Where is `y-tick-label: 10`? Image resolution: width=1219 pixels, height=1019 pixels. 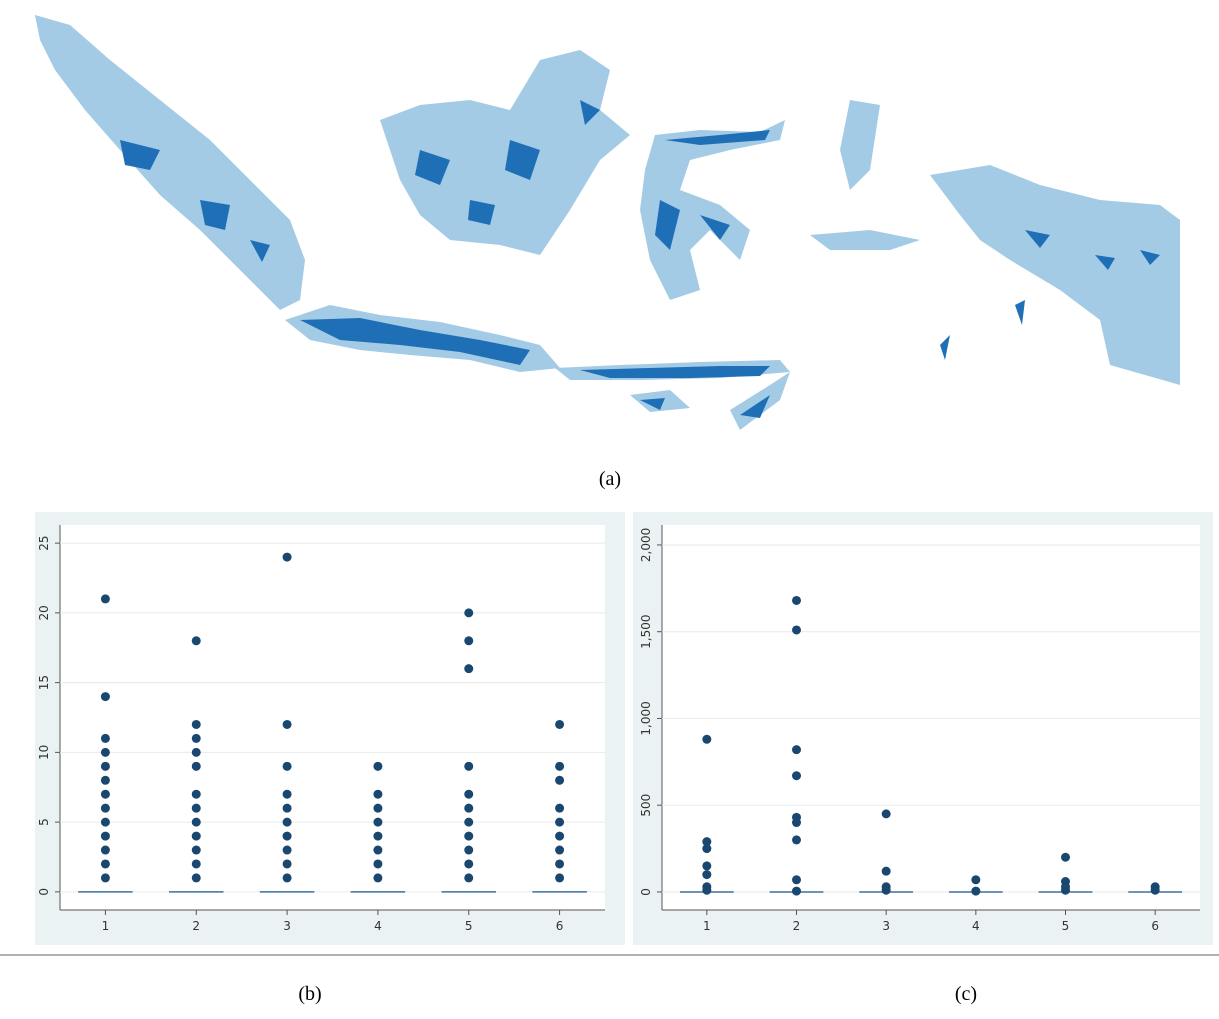
y-tick-label: 10 is located at coordinates (44, 752).